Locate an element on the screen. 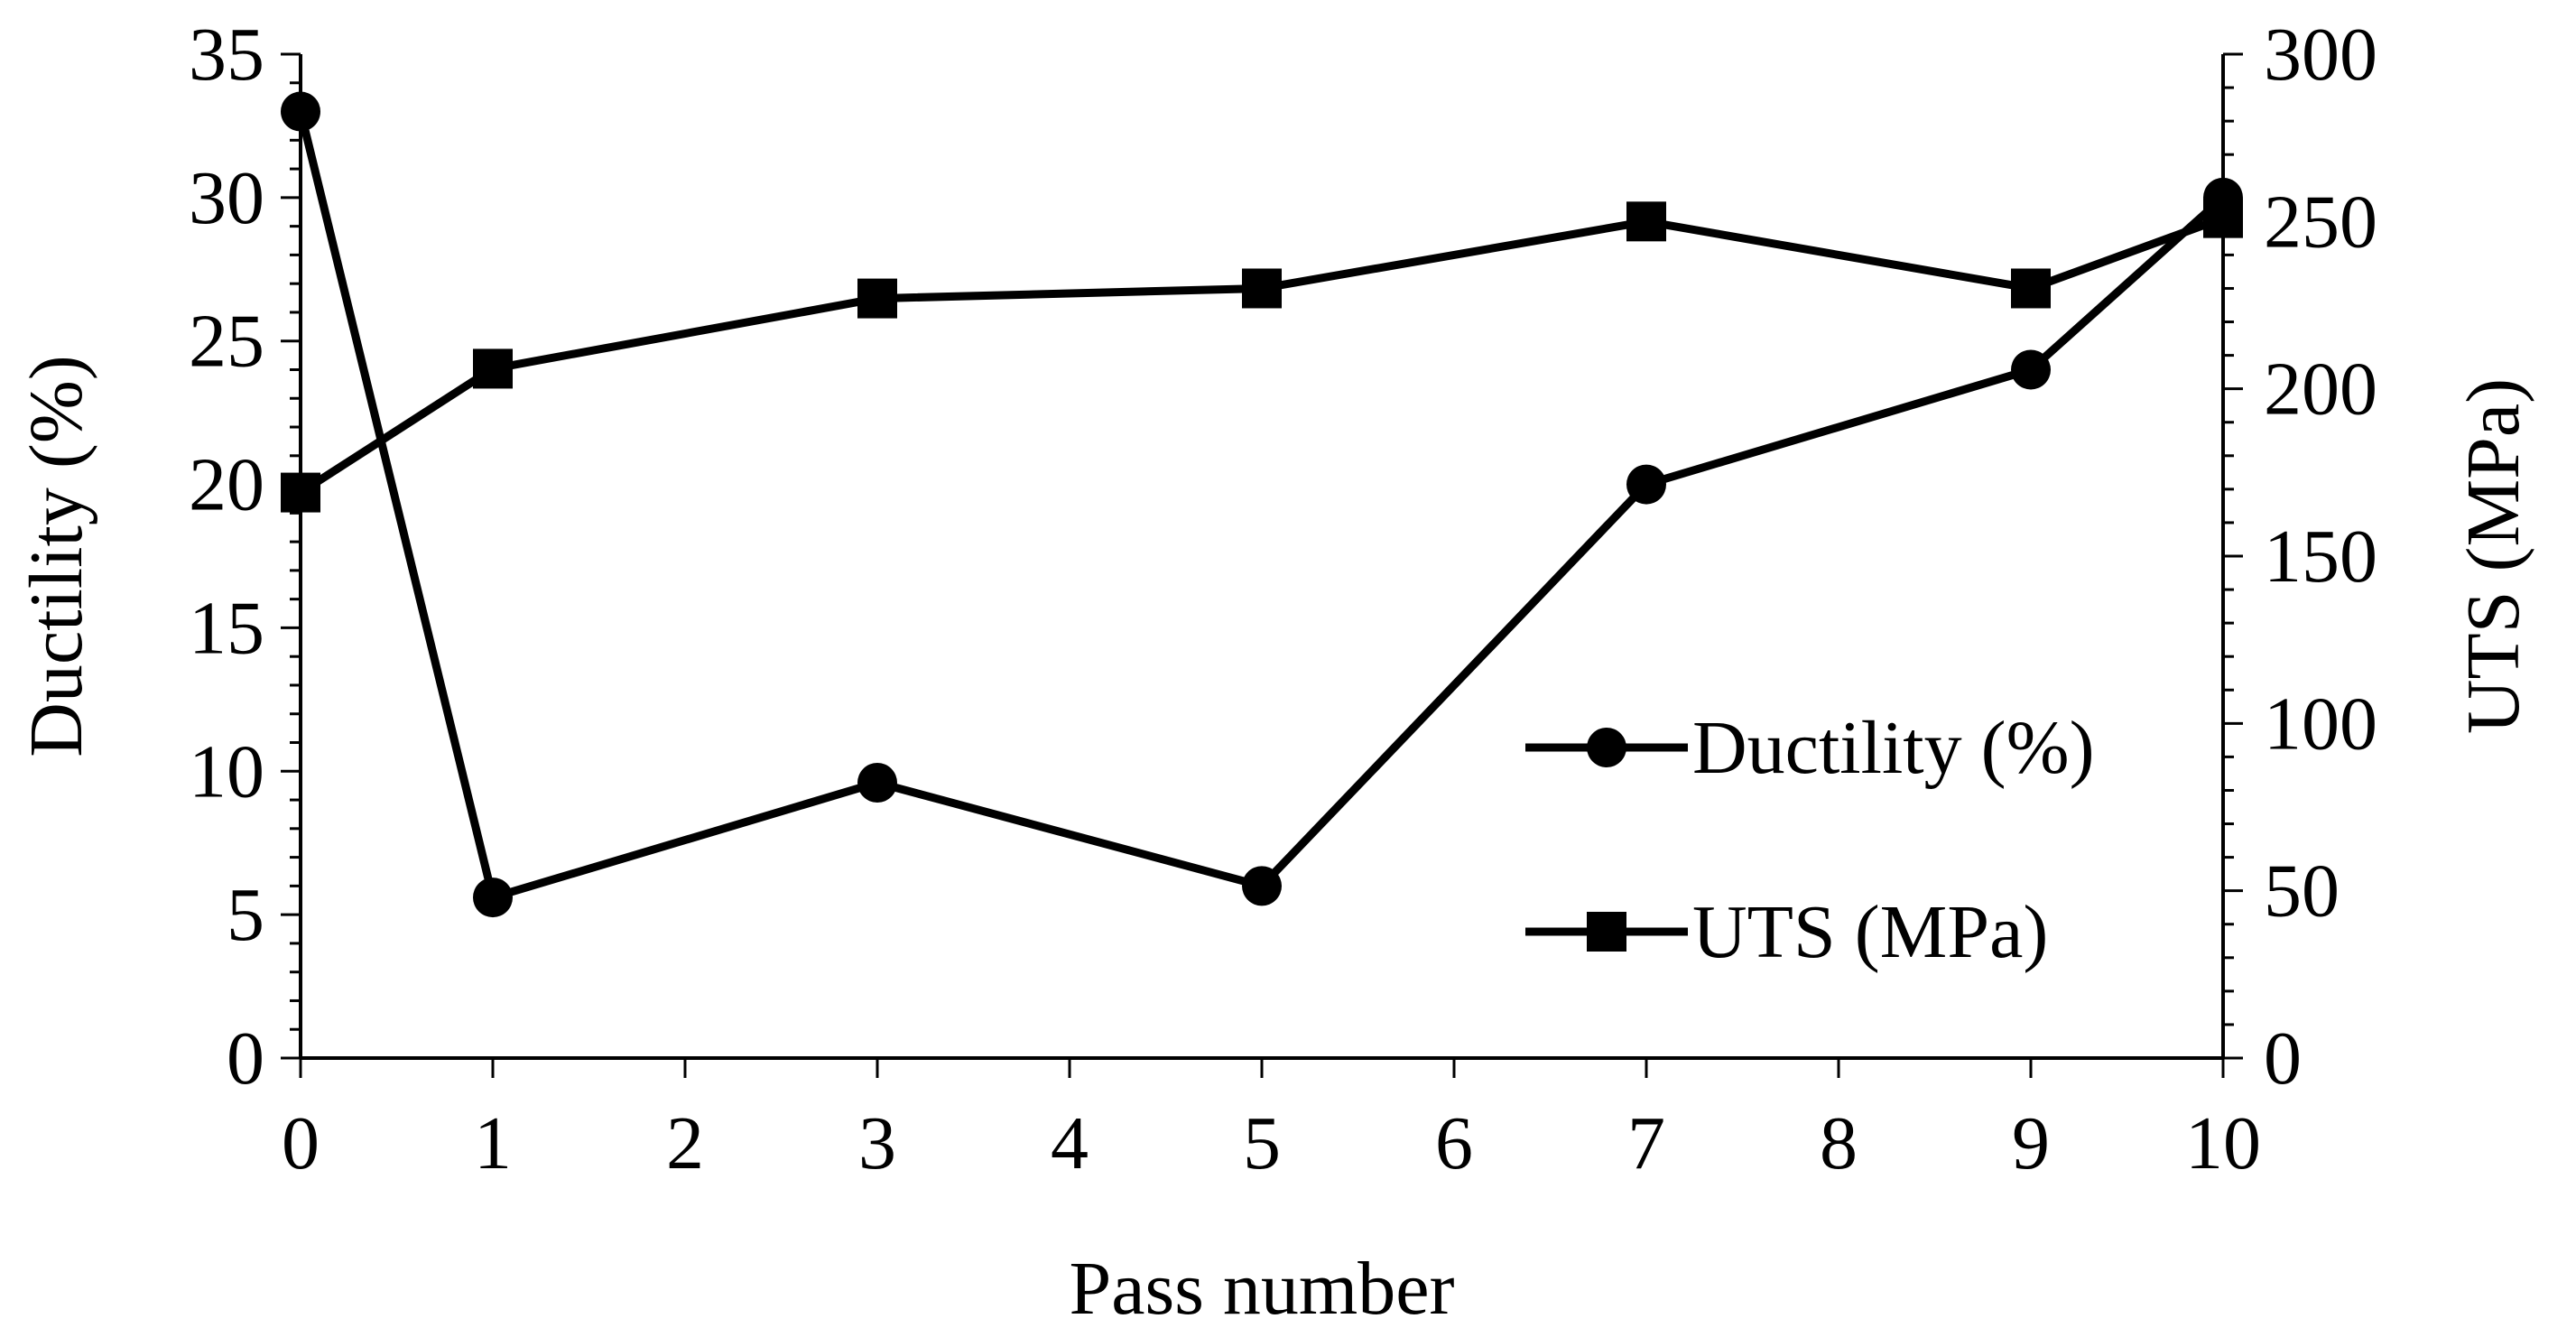 This screenshot has height=1328, width=2576. y-left-tick-label: 0 is located at coordinates (245, 1058).